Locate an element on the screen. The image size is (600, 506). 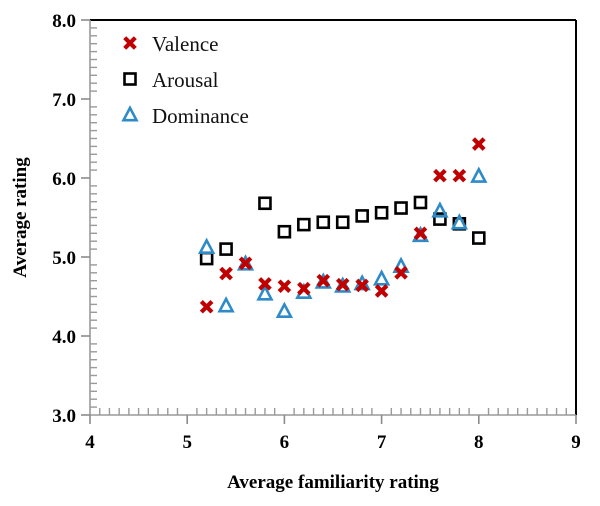
legend-label-valence: Valence is located at coordinates (185, 44).